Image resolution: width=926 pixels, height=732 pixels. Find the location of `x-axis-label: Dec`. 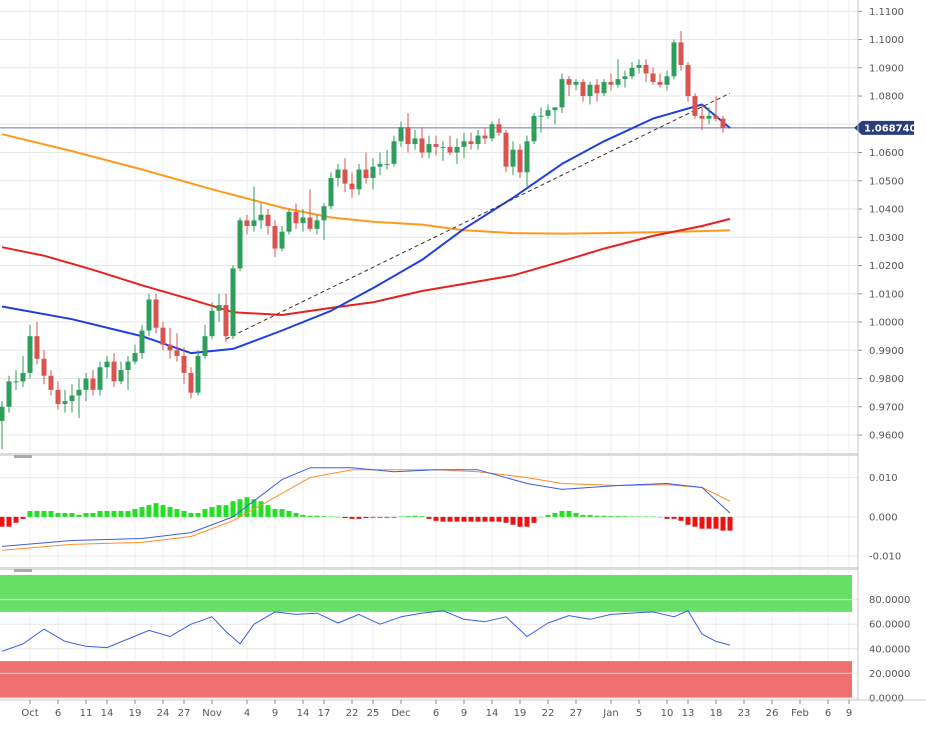

x-axis-label: Dec is located at coordinates (400, 713).